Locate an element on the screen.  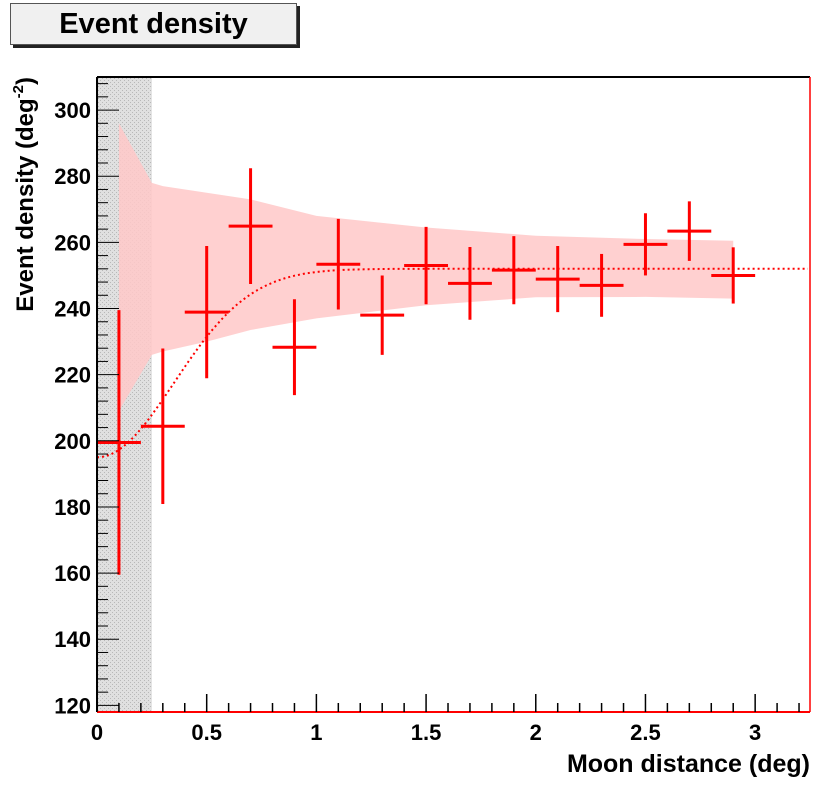
y-axis-title-end: ) is located at coordinates (25, 81).